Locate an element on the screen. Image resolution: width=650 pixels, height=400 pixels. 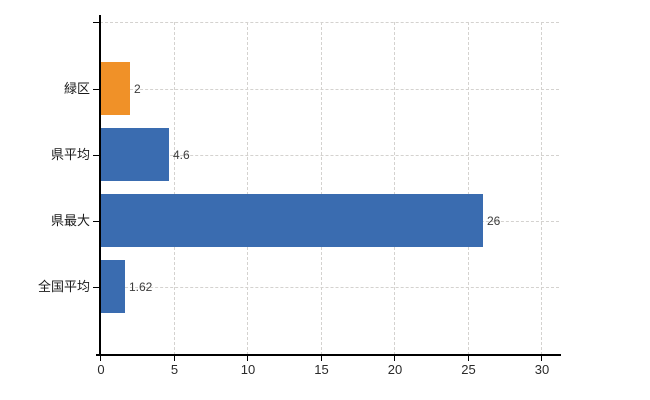
x-tick-label: 15 is located at coordinates (321, 369).